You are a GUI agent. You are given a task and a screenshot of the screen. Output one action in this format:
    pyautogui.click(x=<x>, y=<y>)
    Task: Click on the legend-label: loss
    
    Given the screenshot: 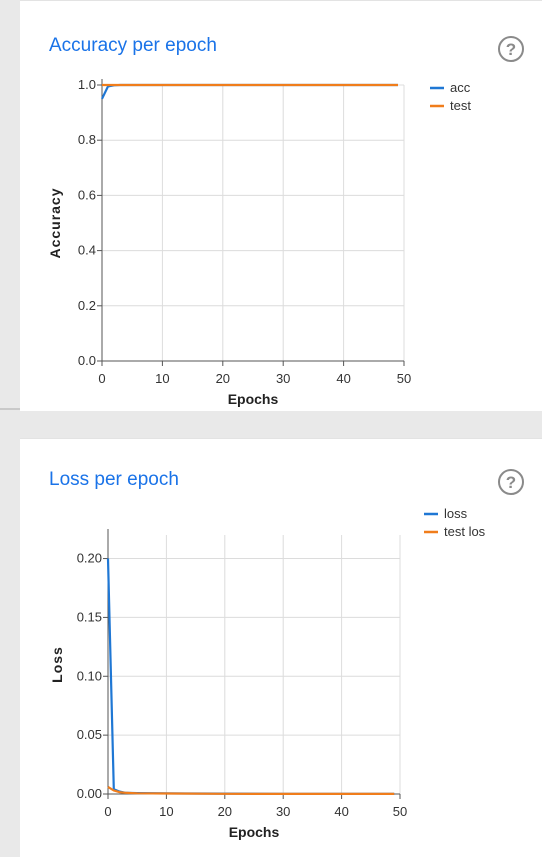 What is the action you would take?
    pyautogui.click(x=456, y=513)
    